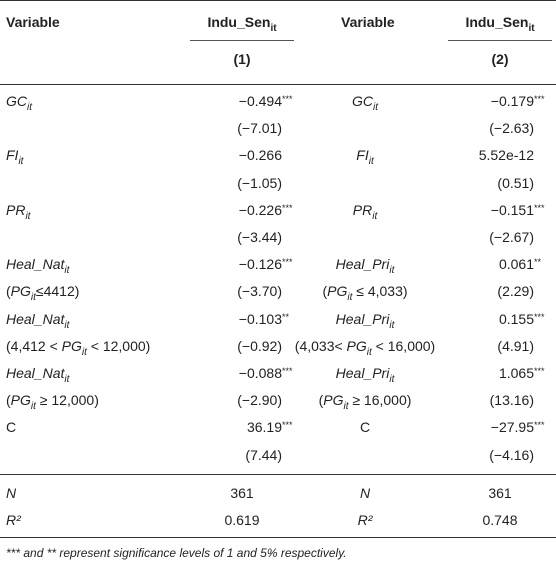 The height and width of the screenshot is (566, 556). Describe the element at coordinates (365, 520) in the screenshot. I see `summary-1-label-2: R²` at that location.